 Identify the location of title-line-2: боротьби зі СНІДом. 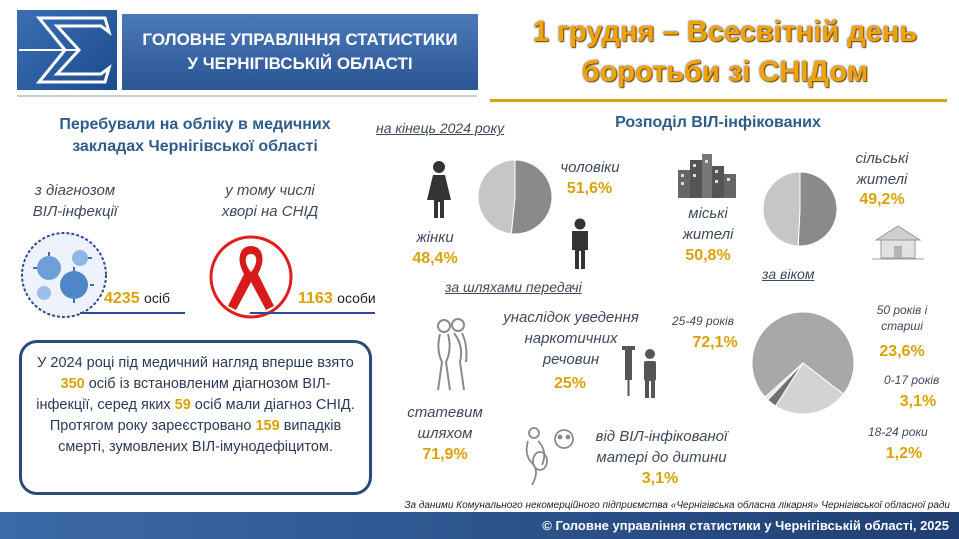
(725, 72).